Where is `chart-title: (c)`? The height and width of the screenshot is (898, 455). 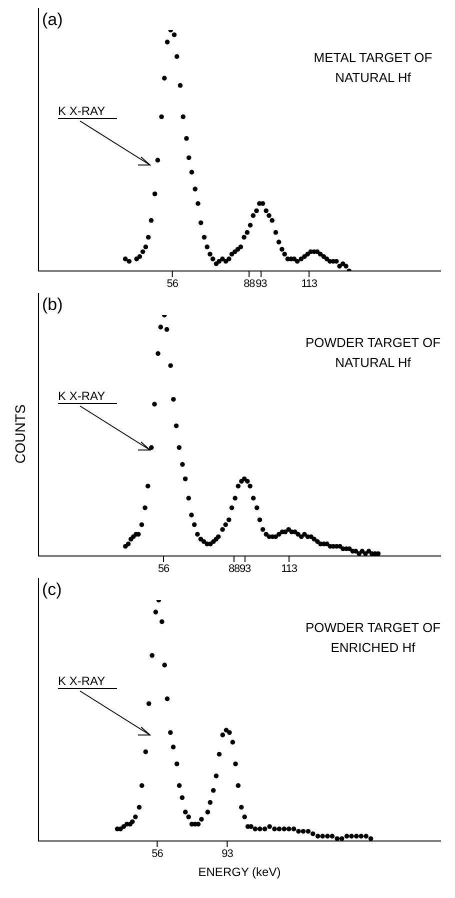 chart-title: (c) is located at coordinates (52, 590).